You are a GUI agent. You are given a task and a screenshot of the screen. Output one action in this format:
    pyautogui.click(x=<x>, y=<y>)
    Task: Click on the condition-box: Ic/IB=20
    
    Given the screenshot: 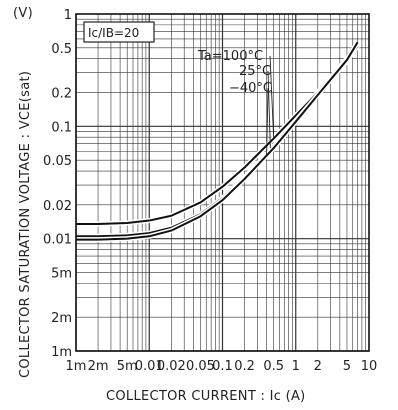 What is the action you would take?
    pyautogui.click(x=119, y=32)
    